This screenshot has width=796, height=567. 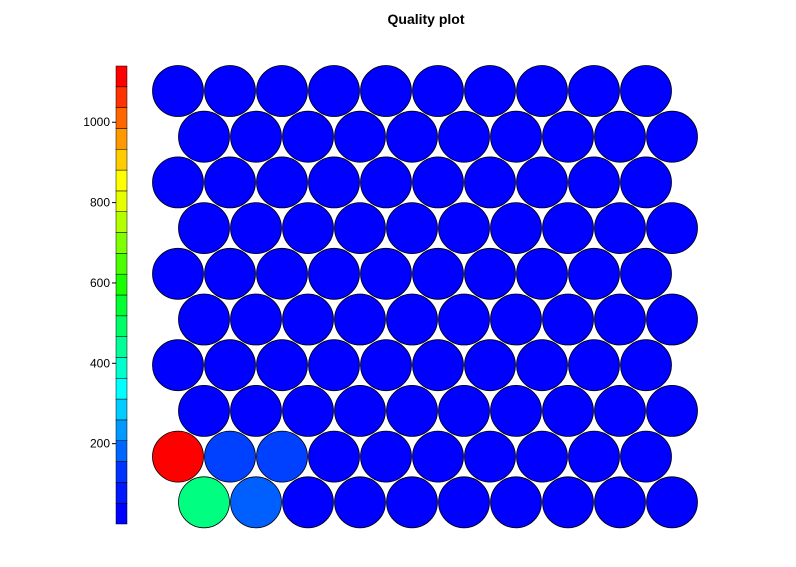 What do you see at coordinates (100, 444) in the screenshot?
I see `colorbar-tick-label: 200` at bounding box center [100, 444].